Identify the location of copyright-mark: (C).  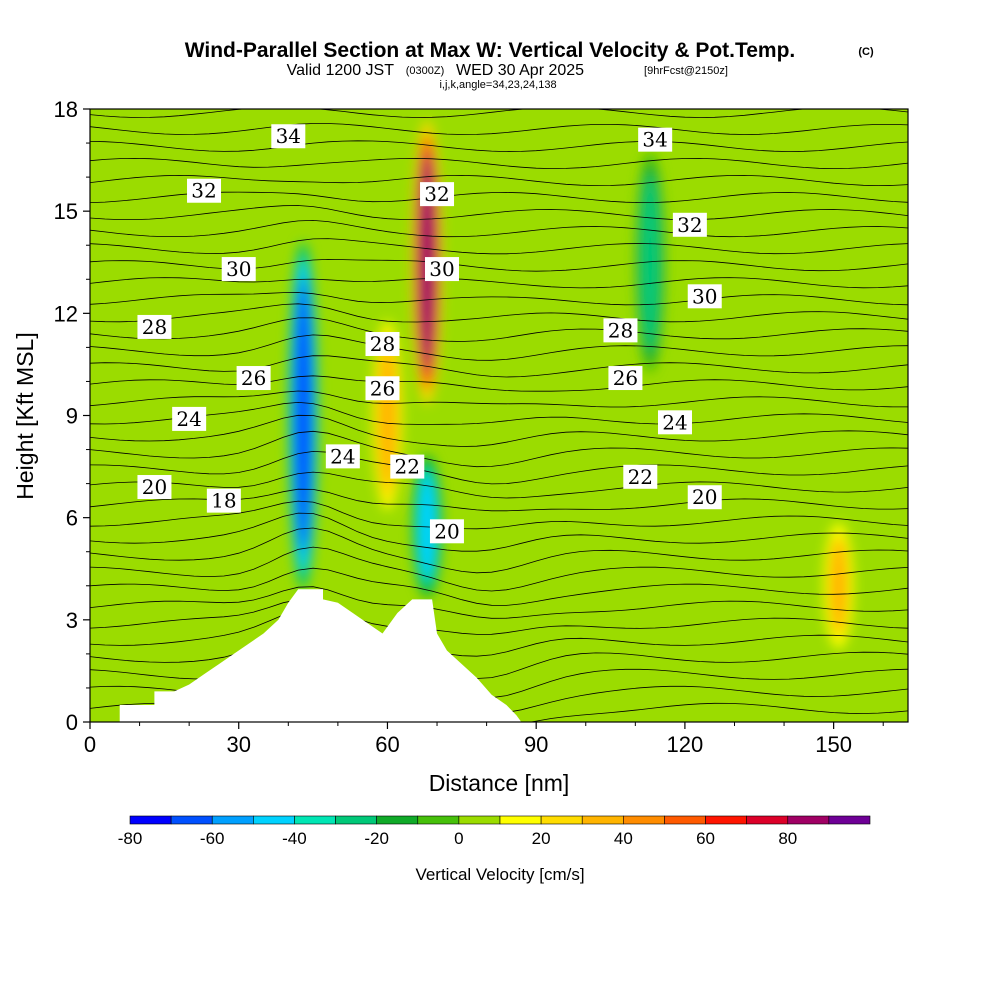
(866, 52).